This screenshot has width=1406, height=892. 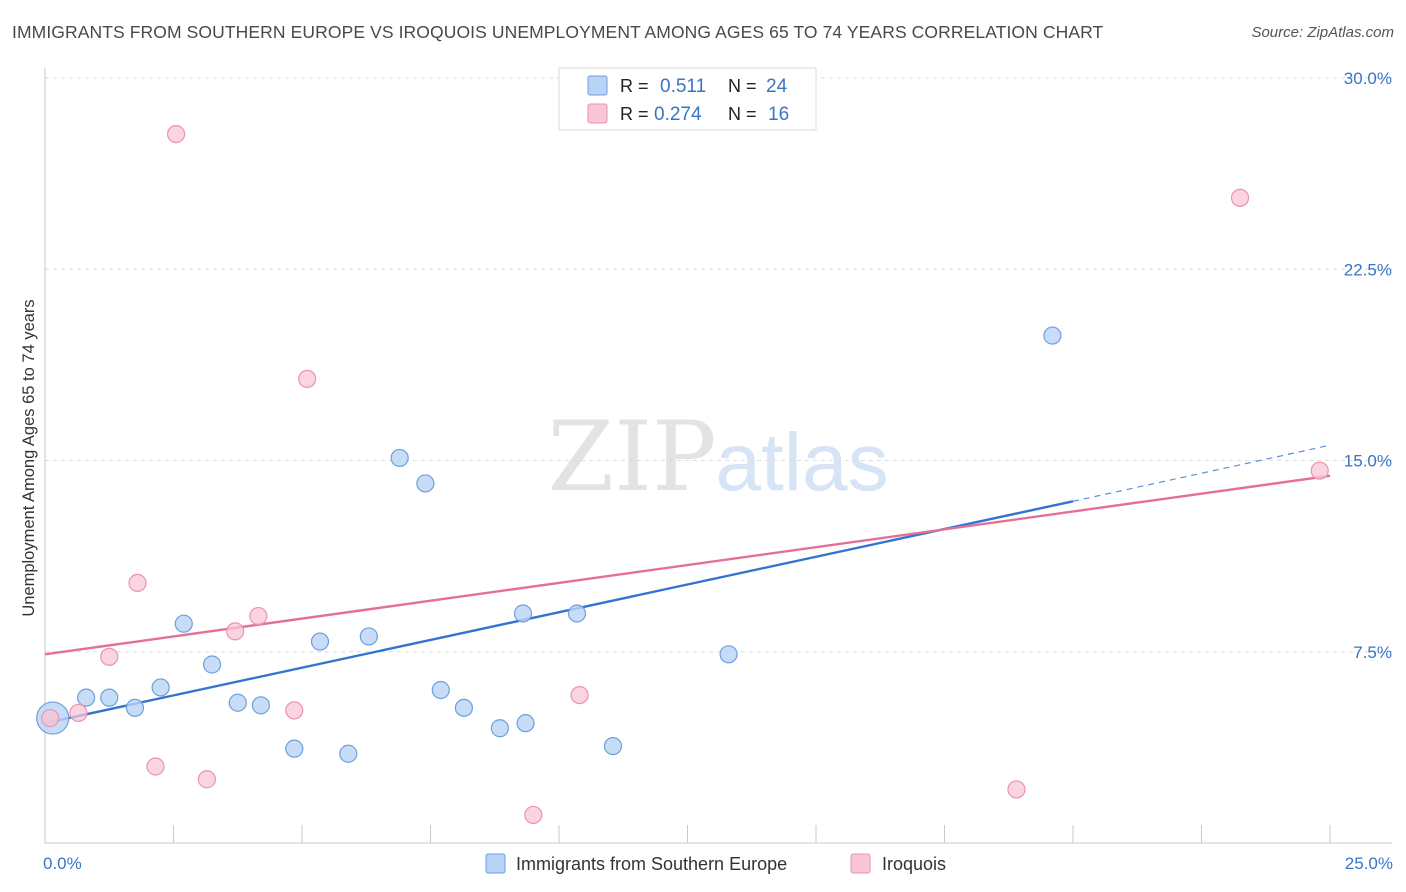 What do you see at coordinates (801, 462) in the screenshot?
I see `watermark-atlas: atlas` at bounding box center [801, 462].